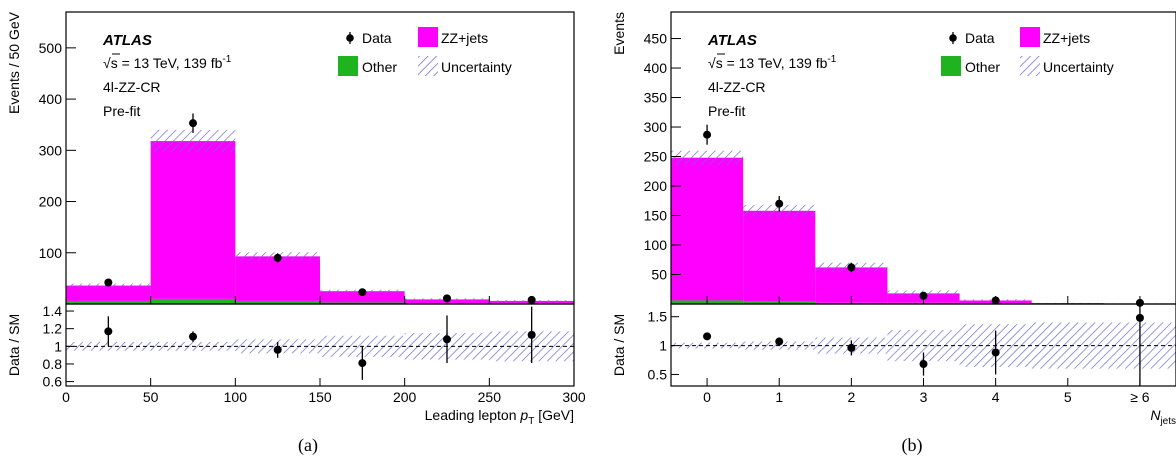  Describe the element at coordinates (320, 397) in the screenshot. I see `x-tick-label: 150` at that location.